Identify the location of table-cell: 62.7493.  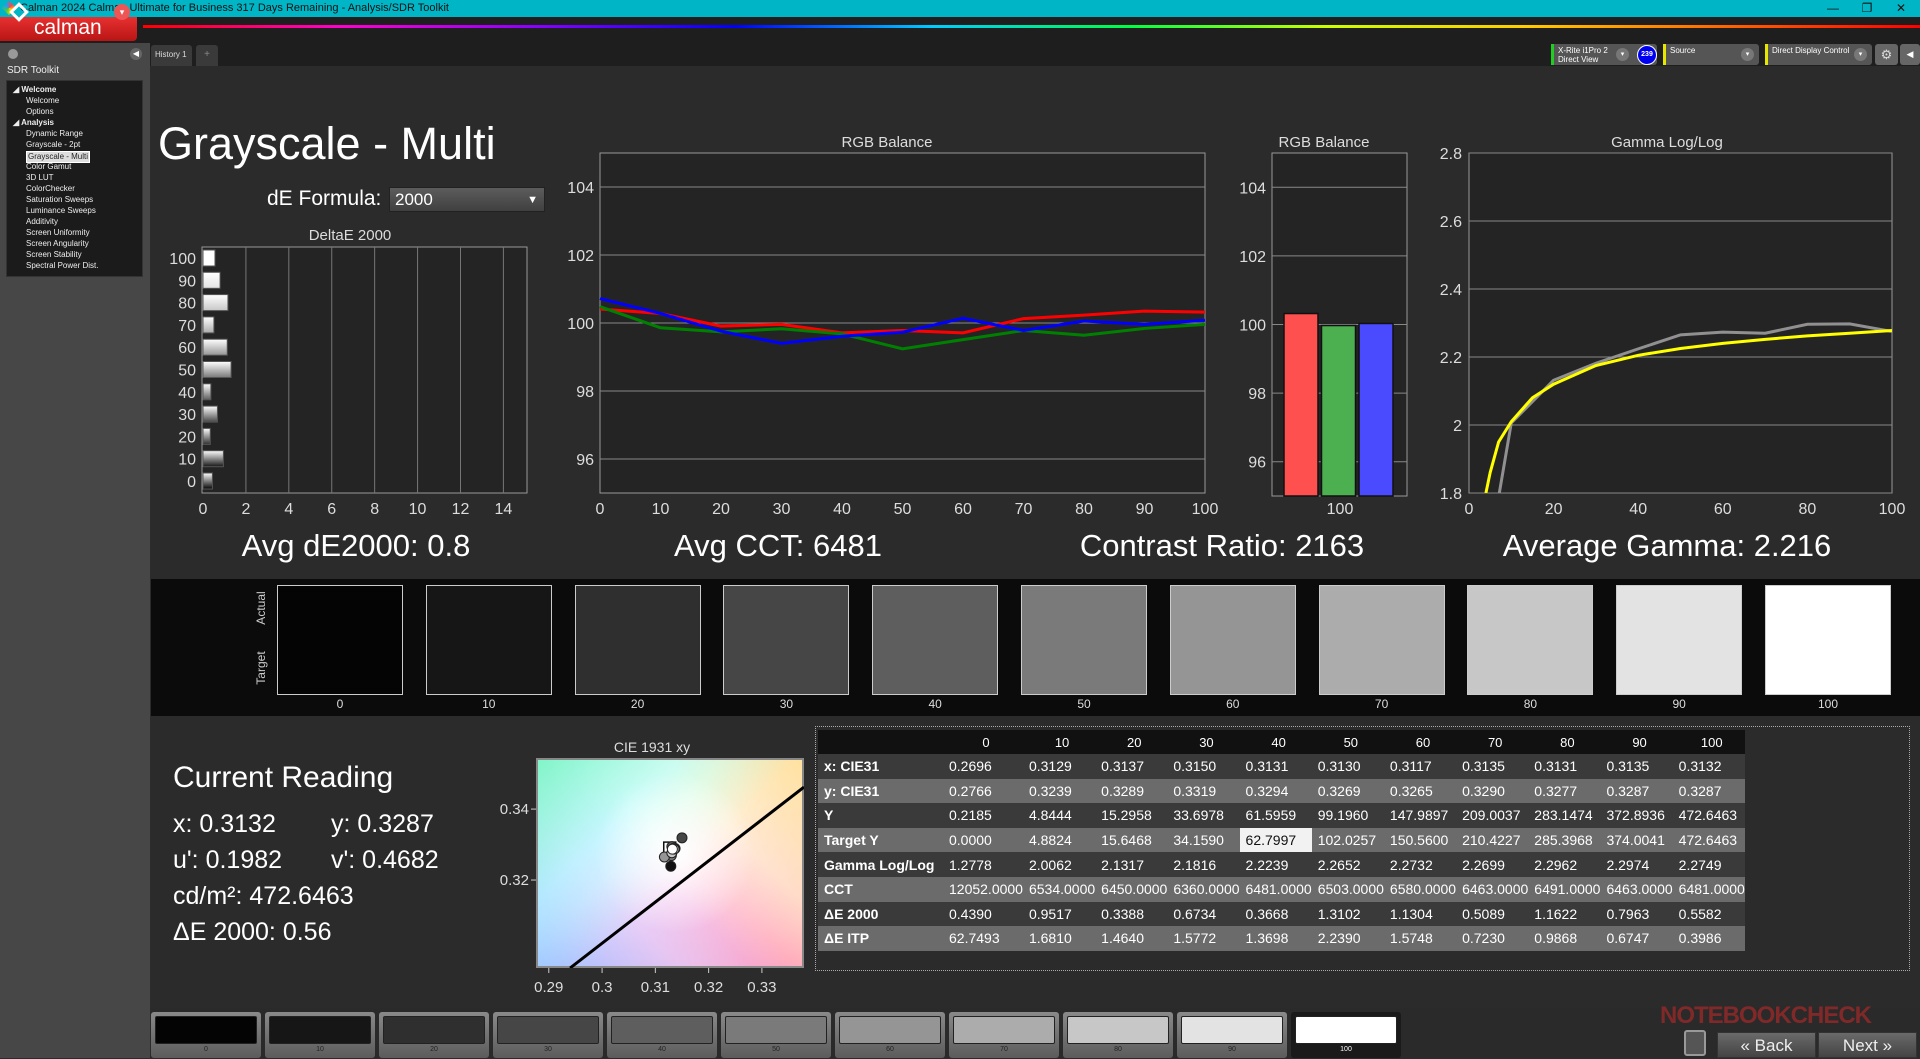
(983, 938).